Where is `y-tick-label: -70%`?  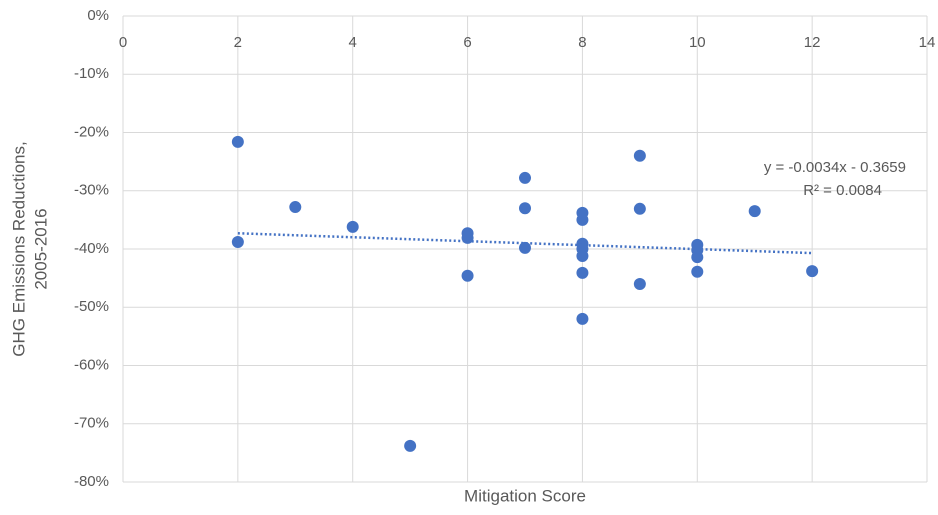
y-tick-label: -70% is located at coordinates (91, 423).